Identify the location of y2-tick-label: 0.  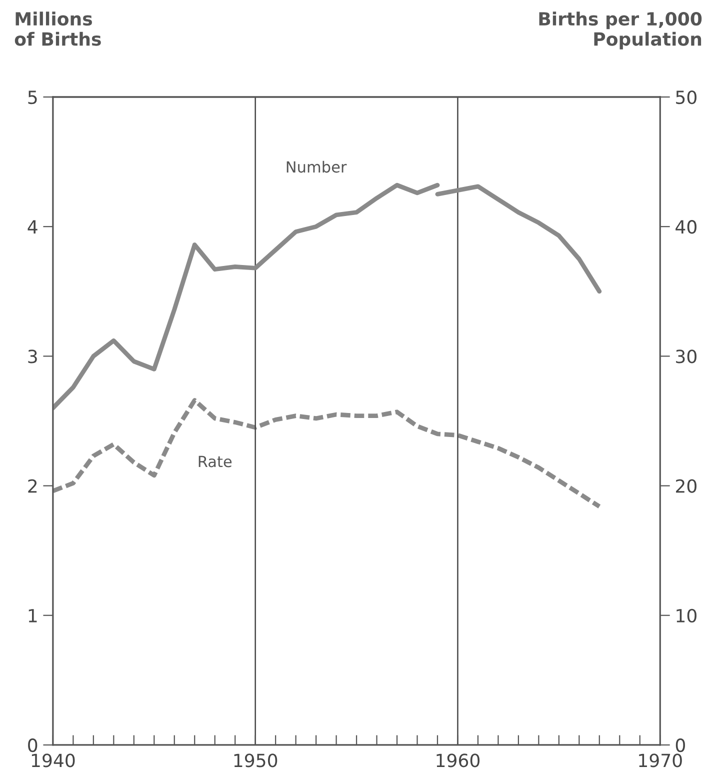
(680, 745).